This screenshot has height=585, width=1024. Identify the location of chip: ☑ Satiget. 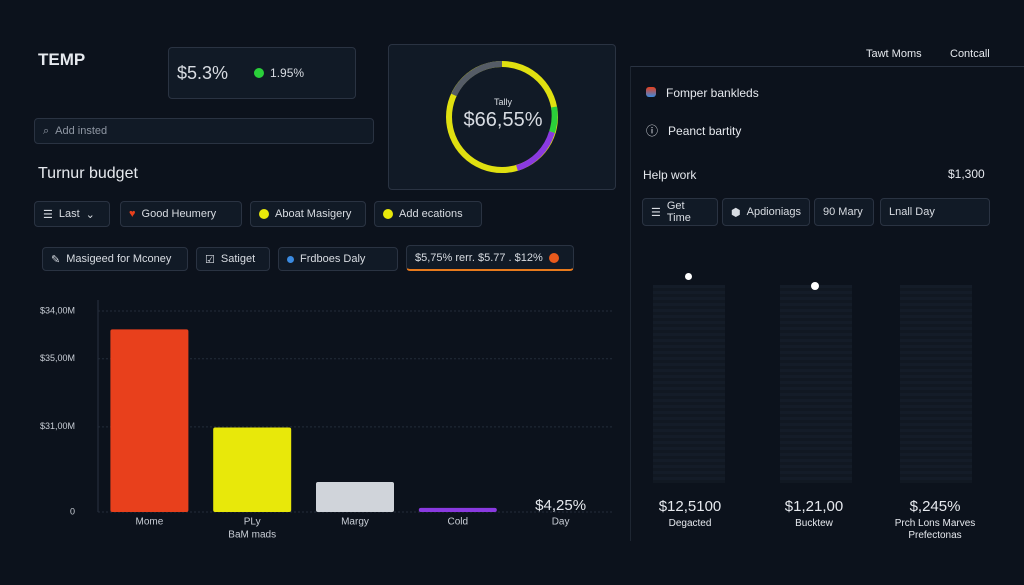
(233, 259).